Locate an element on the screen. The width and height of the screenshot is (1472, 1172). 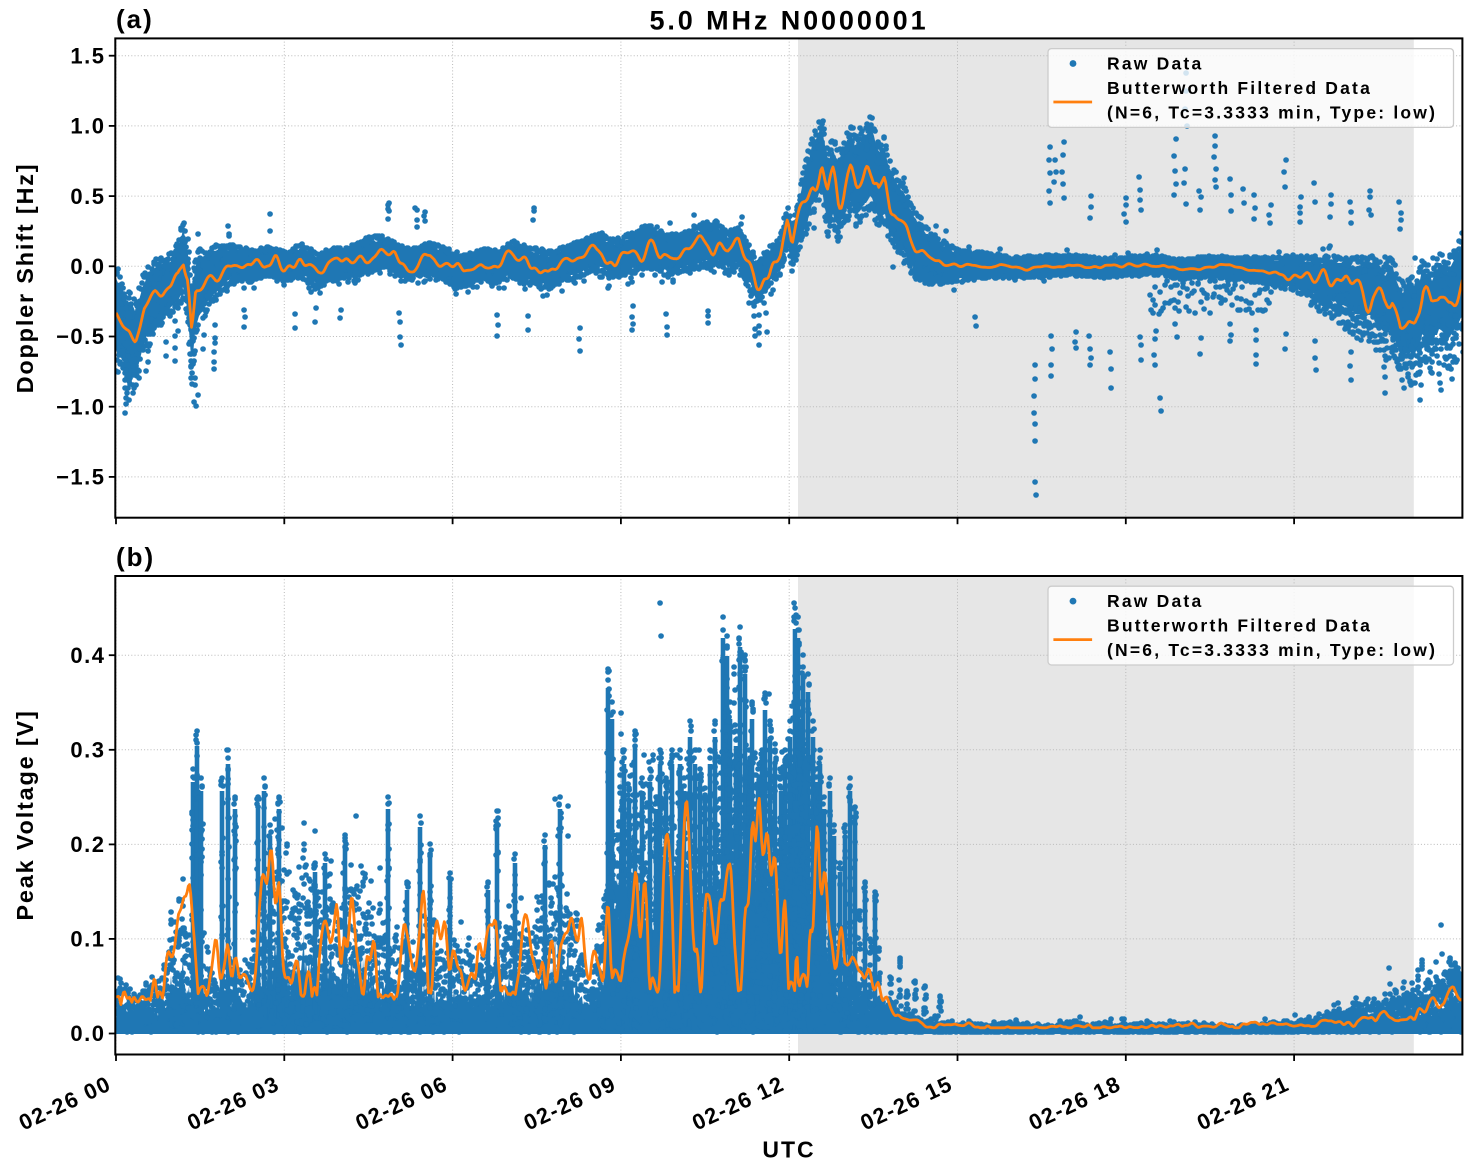
svg-text: 1.5 is located at coordinates (87, 55).